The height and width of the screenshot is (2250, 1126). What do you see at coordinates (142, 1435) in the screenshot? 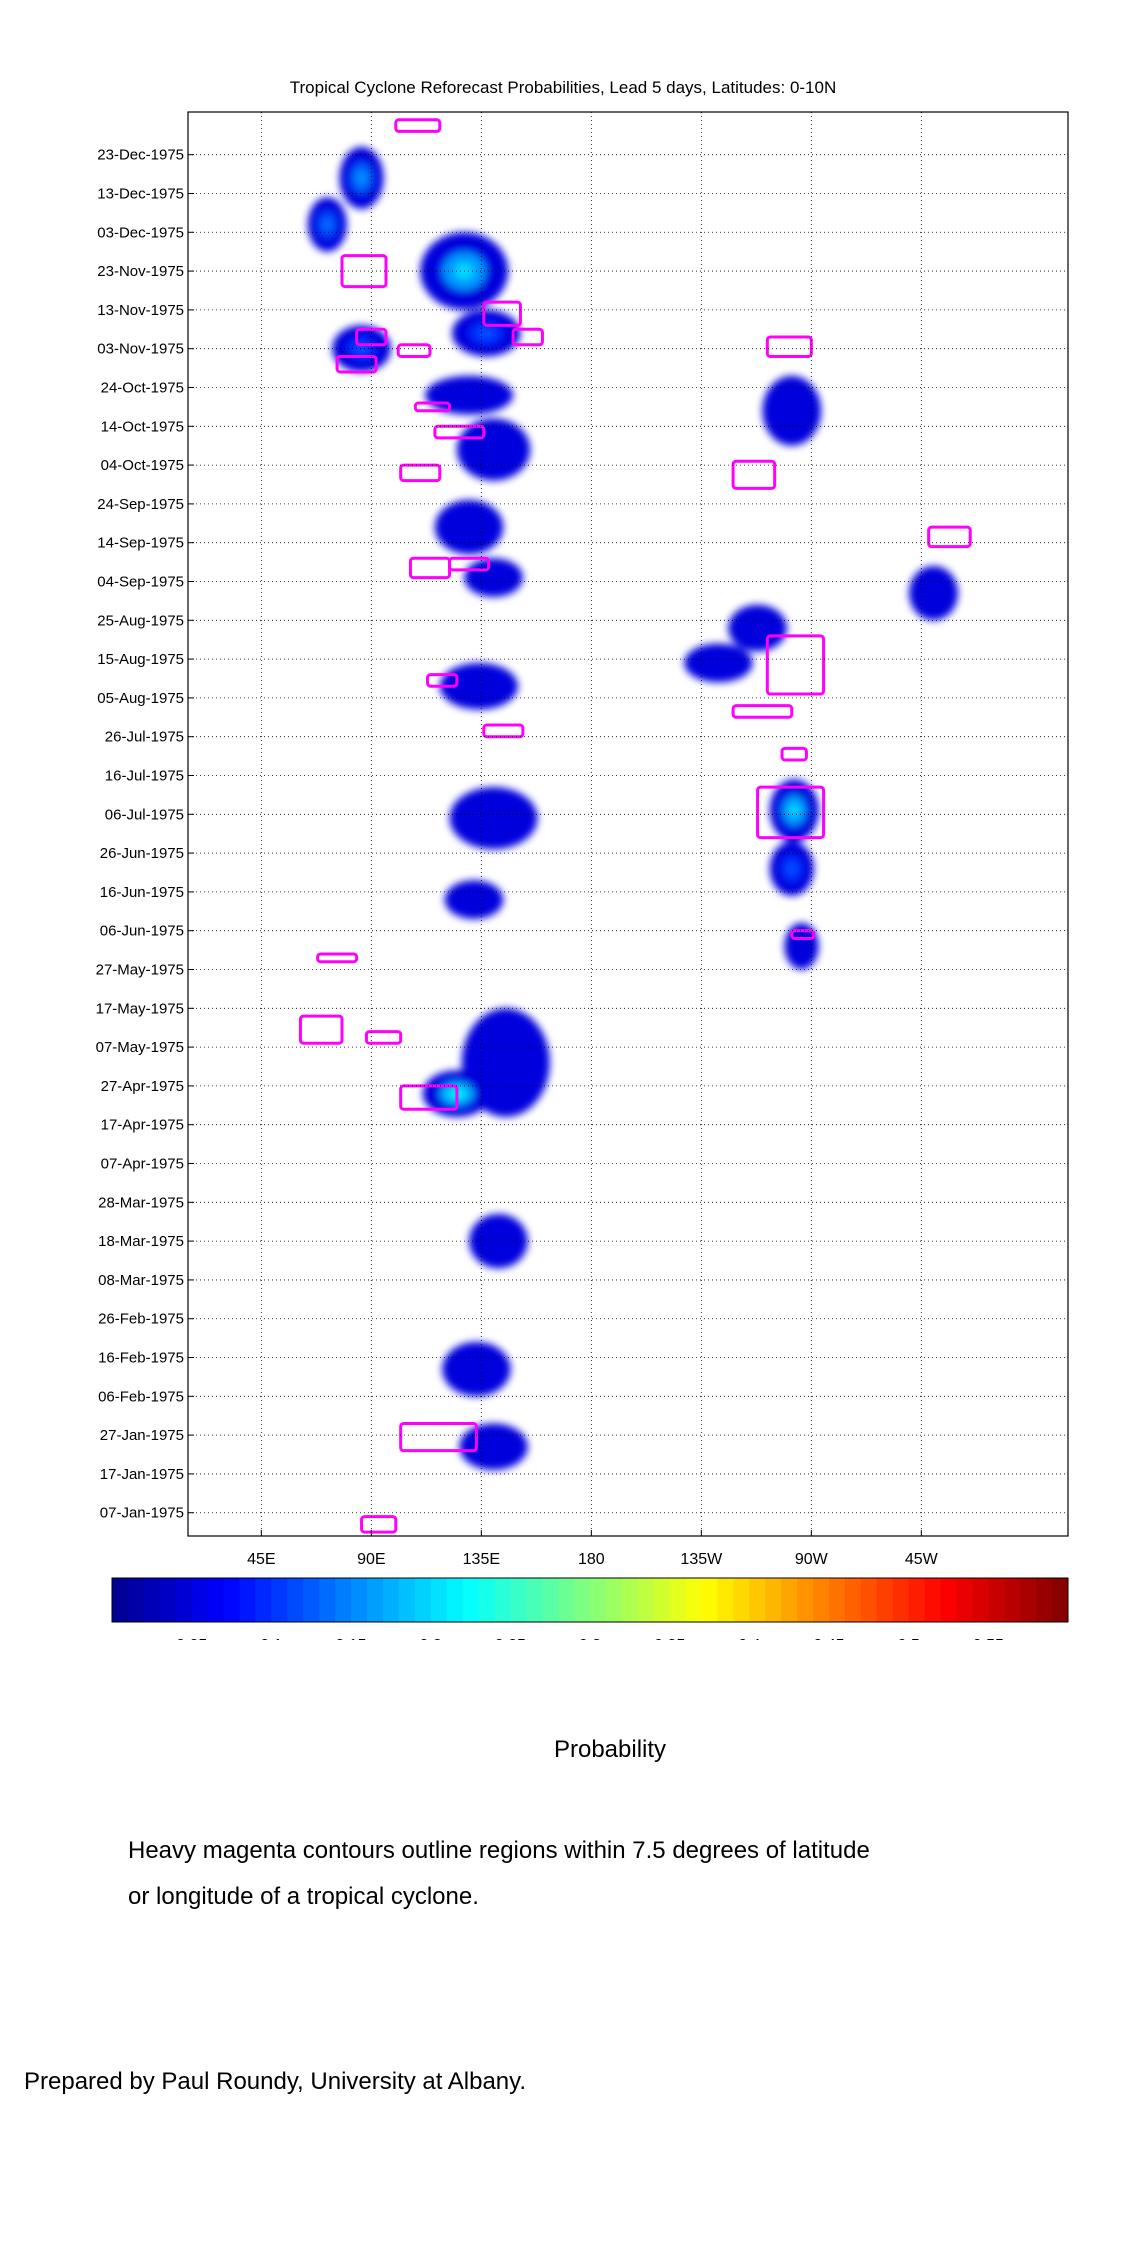
I see `y-tick-label: 27-Jan-1975` at bounding box center [142, 1435].